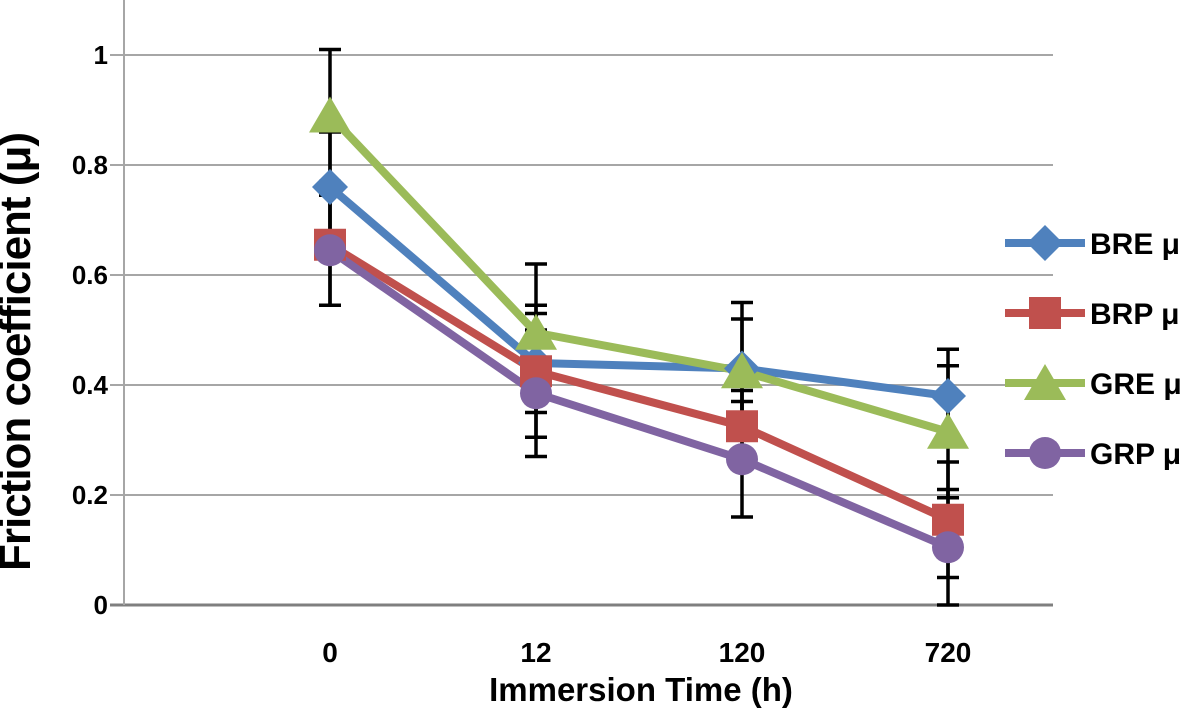 The image size is (1181, 715). Describe the element at coordinates (101, 605) in the screenshot. I see `y-tick-label: 0` at that location.